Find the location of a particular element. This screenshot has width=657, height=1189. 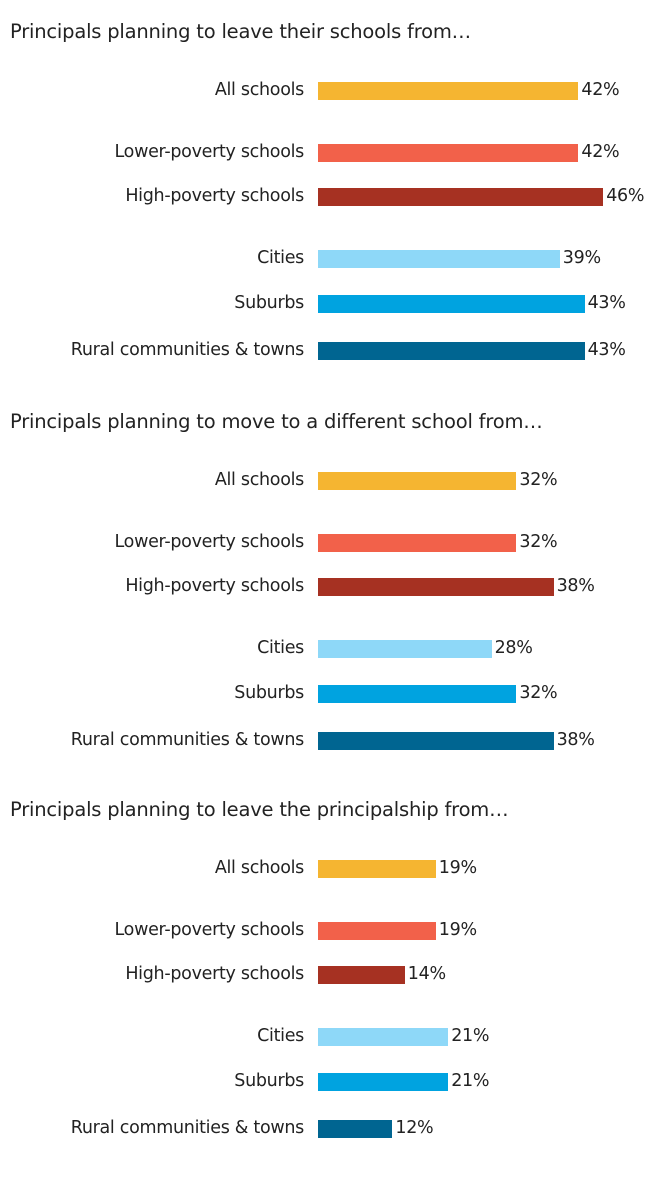

bar-row-lower-poverty-schools: Lower-poverty schools 32% is located at coordinates (328, 542).